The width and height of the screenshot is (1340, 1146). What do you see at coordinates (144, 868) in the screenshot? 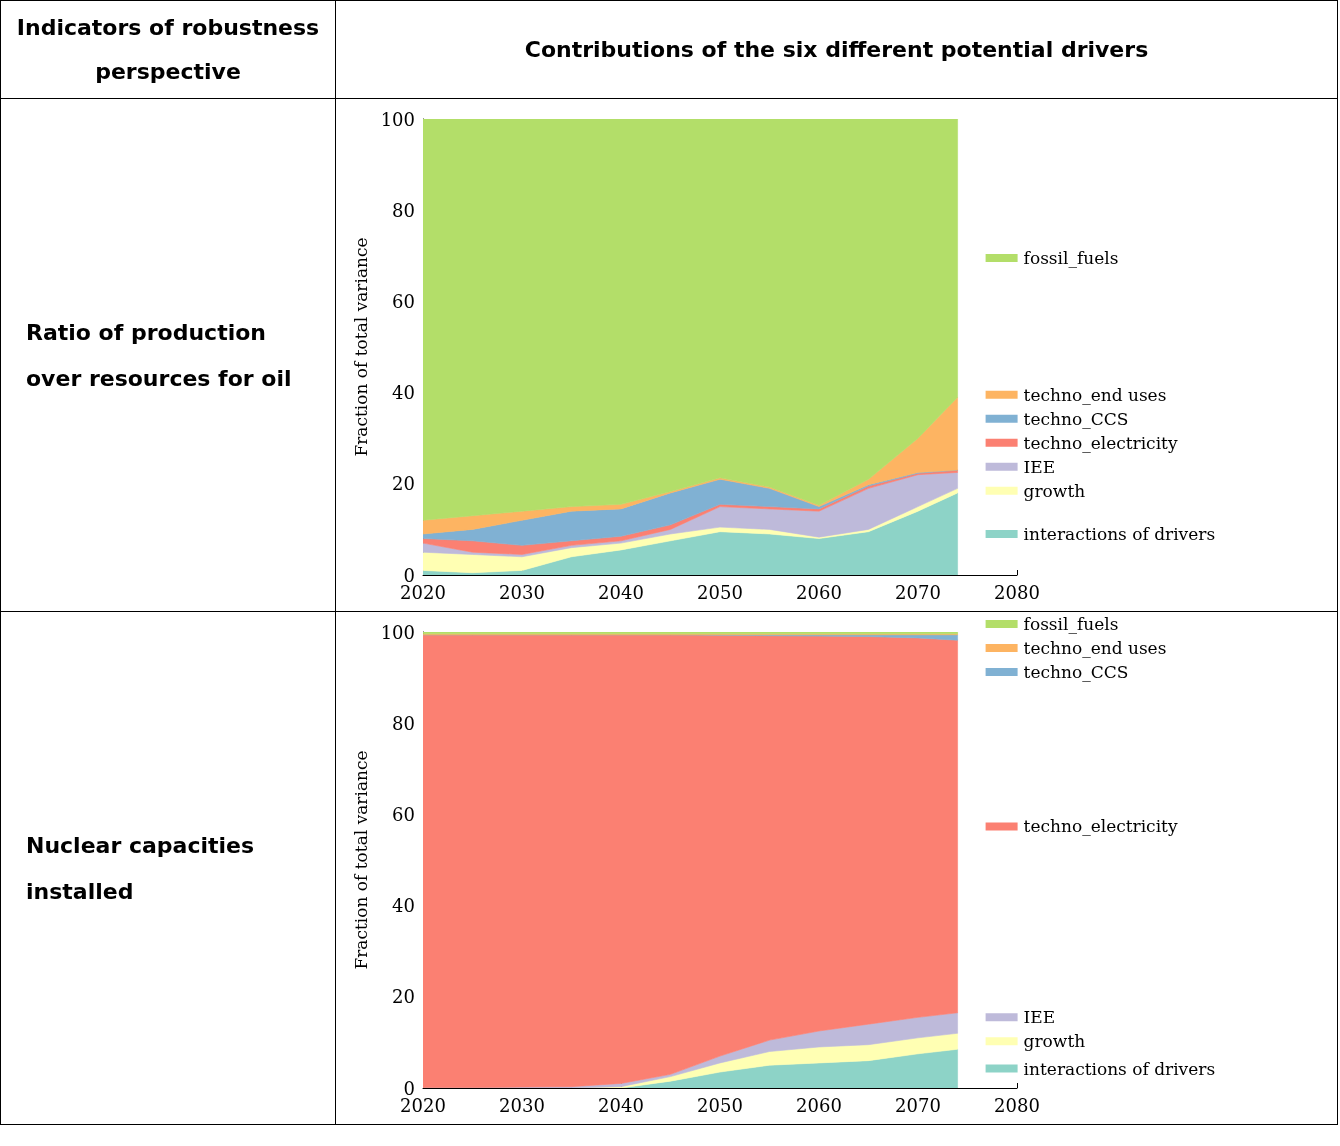
I see `text: Nuclear capacities installed` at bounding box center [144, 868].